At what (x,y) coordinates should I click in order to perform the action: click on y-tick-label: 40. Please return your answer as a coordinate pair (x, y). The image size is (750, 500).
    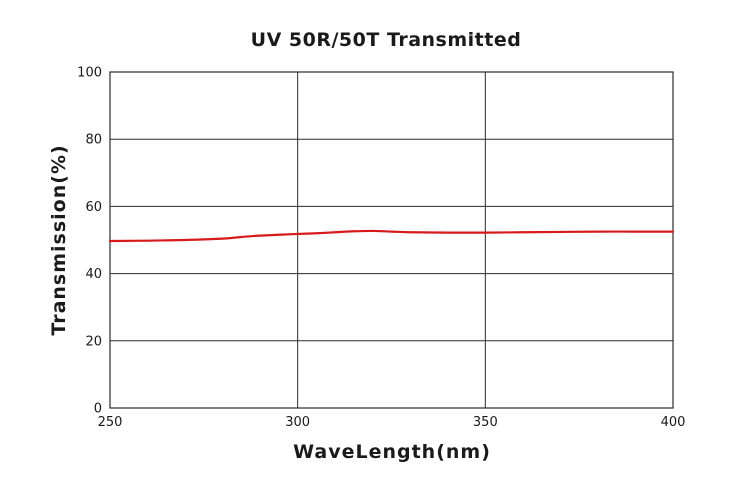
    Looking at the image, I should click on (93, 274).